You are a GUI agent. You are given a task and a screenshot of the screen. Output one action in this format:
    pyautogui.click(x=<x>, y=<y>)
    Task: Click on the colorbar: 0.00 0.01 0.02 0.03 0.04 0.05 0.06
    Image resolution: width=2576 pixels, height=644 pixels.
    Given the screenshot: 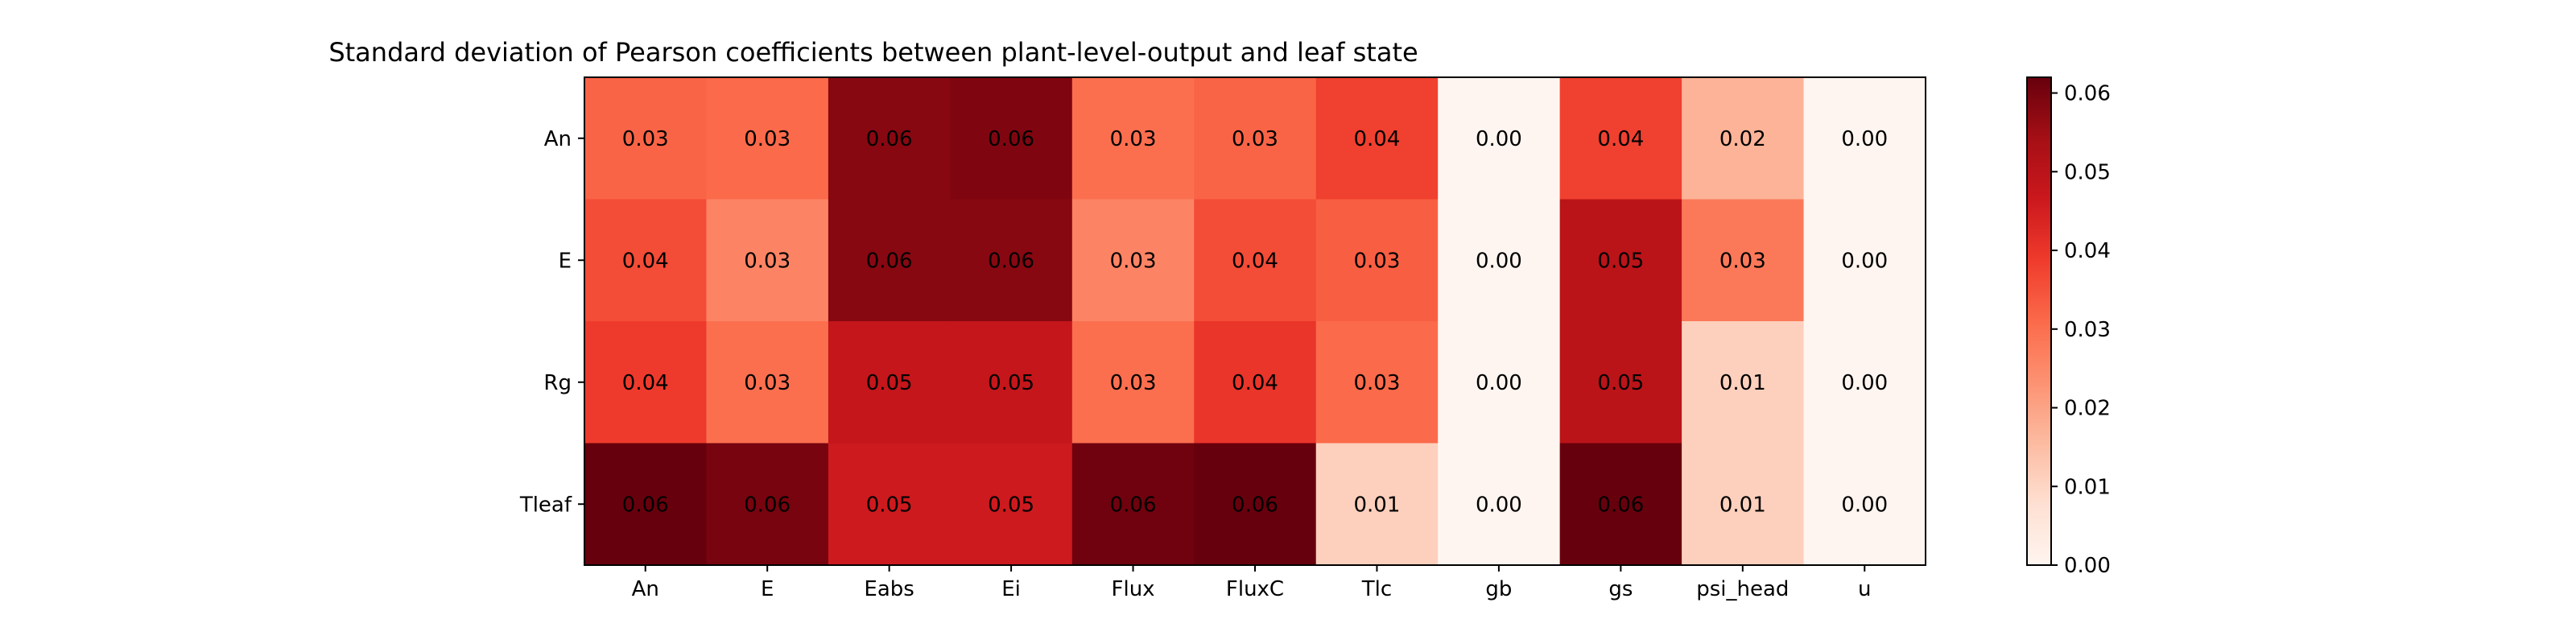 What is the action you would take?
    pyautogui.click(x=2068, y=327)
    